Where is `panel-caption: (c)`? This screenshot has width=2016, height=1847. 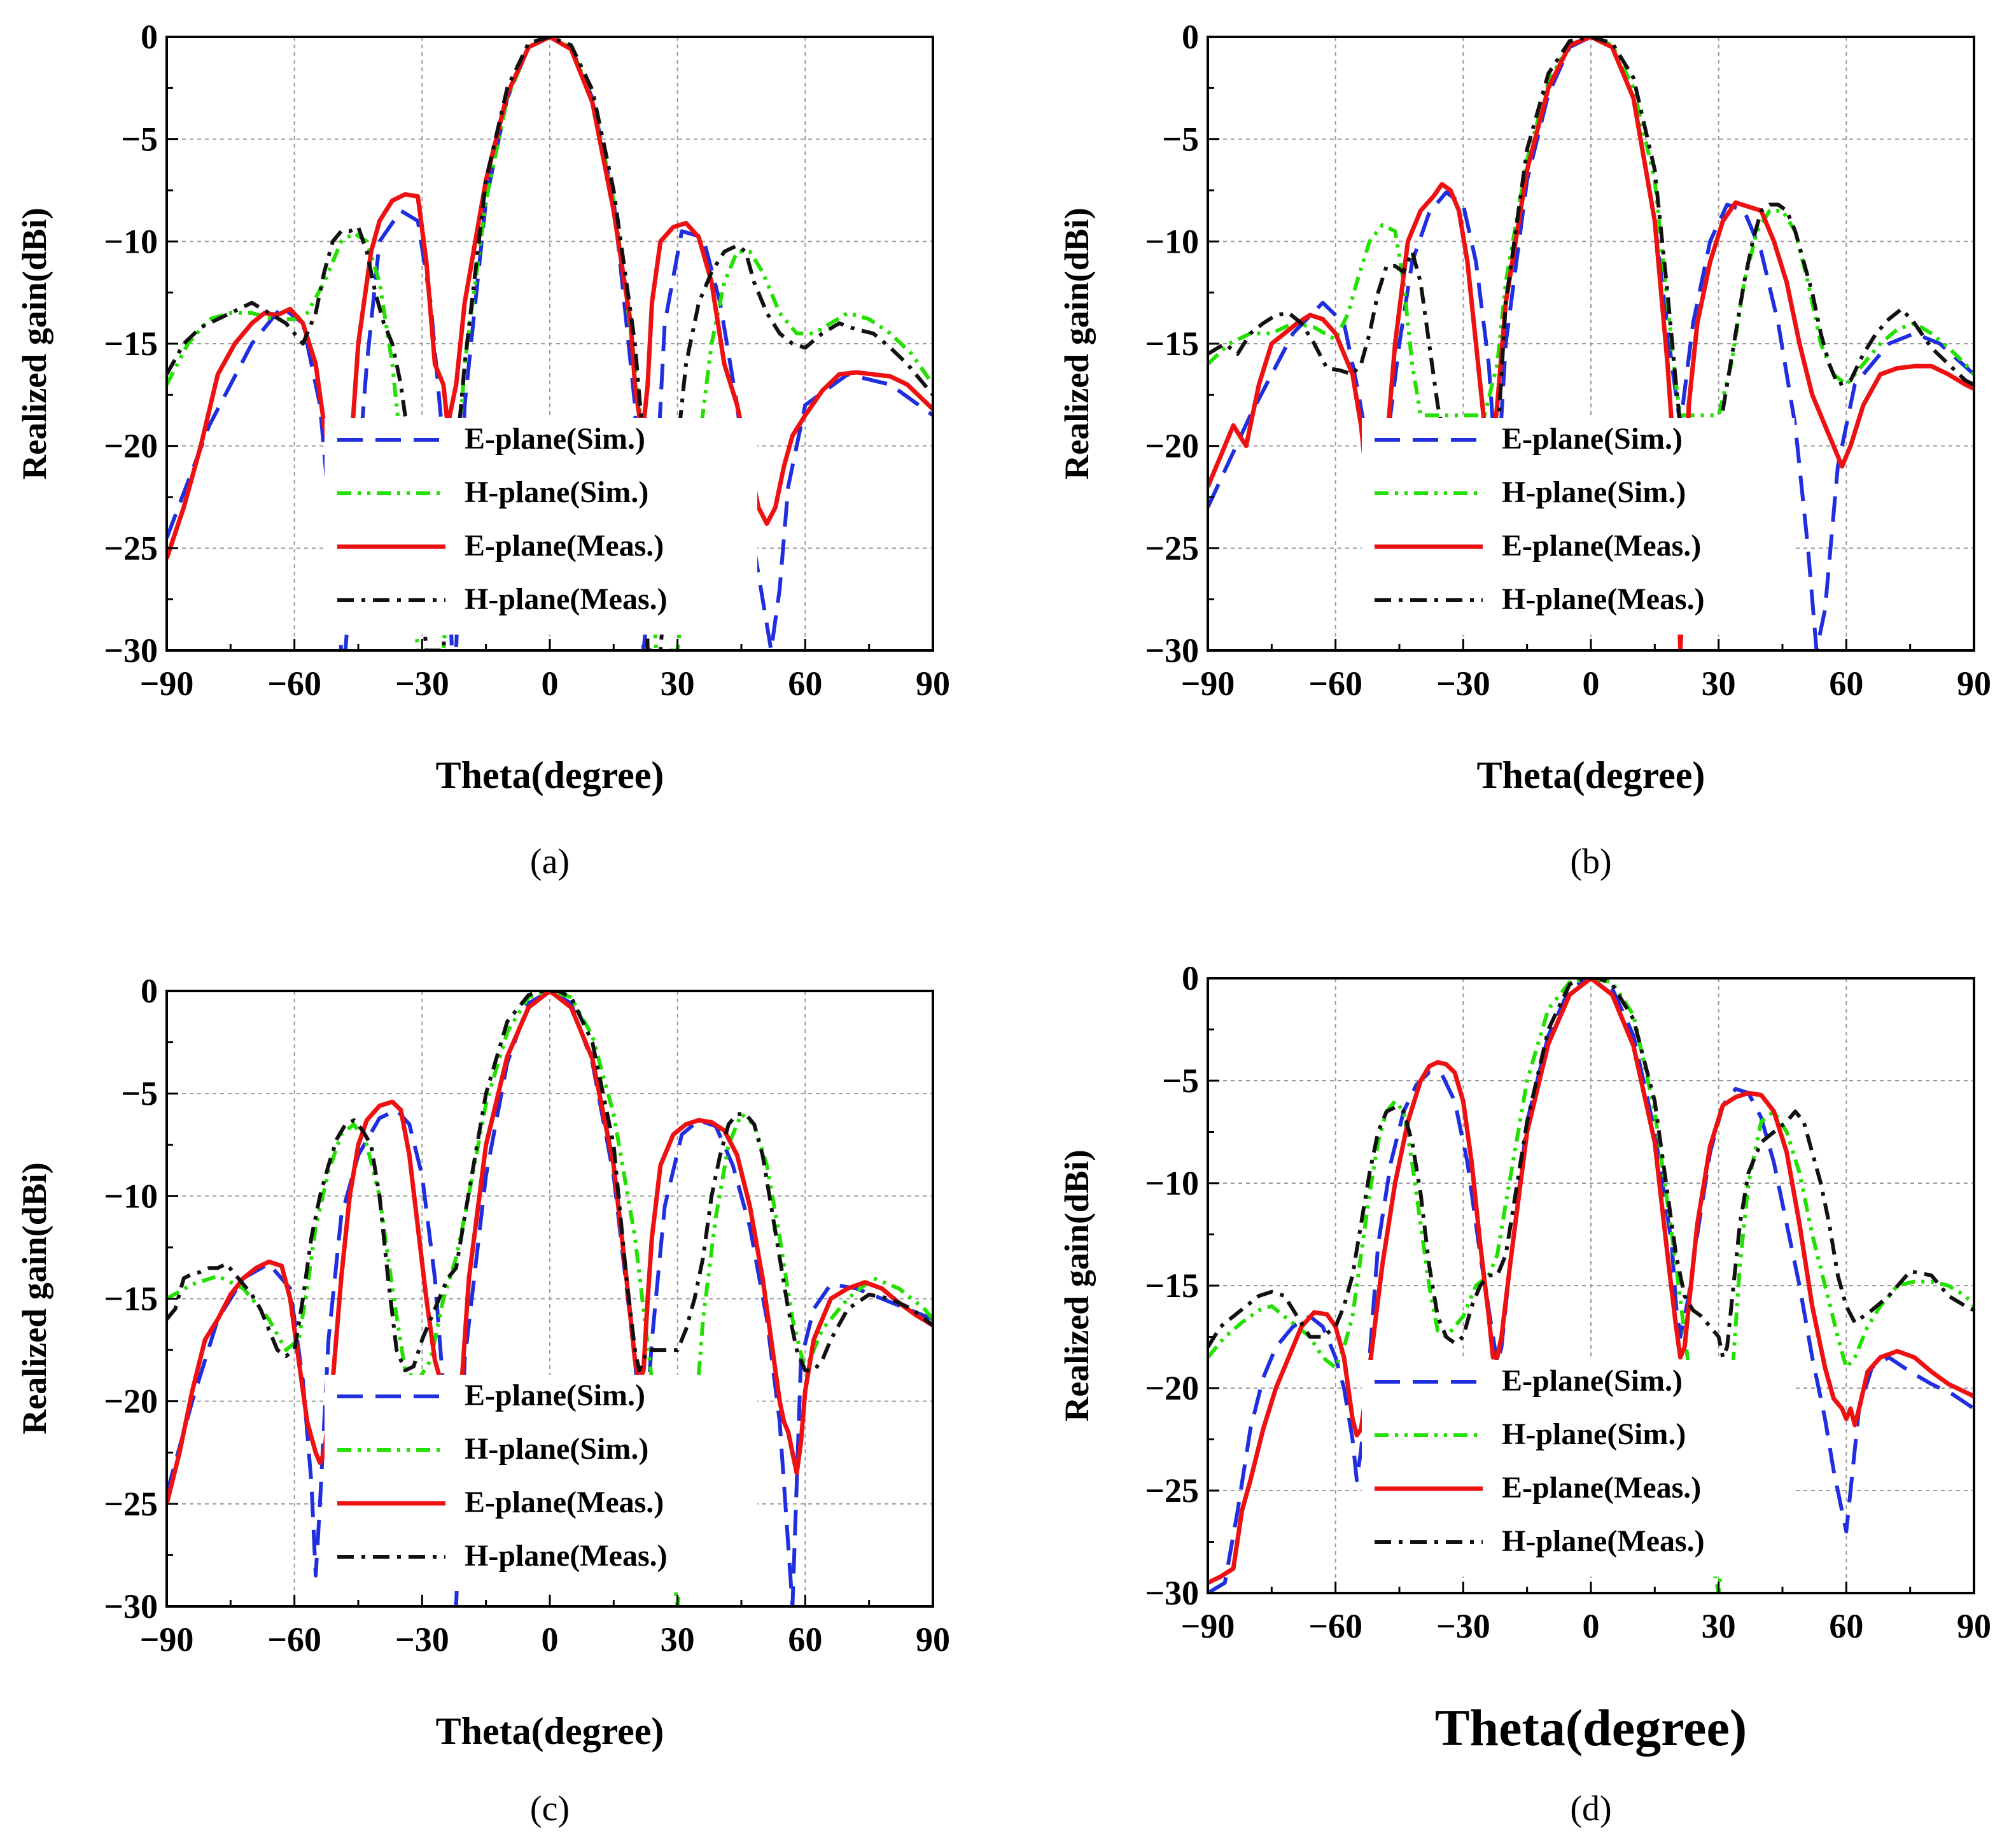
panel-caption: (c) is located at coordinates (550, 1809).